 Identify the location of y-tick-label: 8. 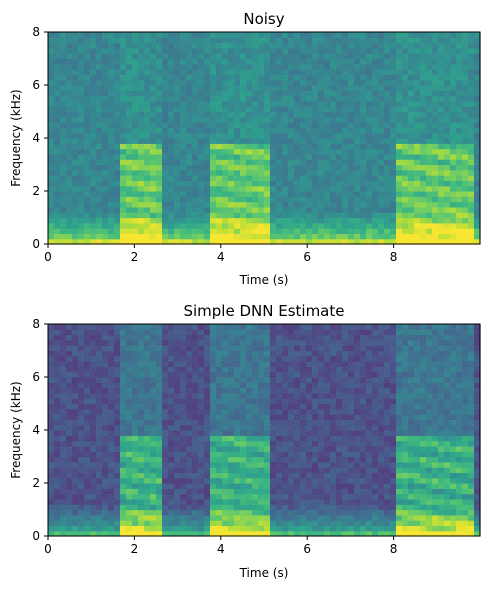
(36, 32).